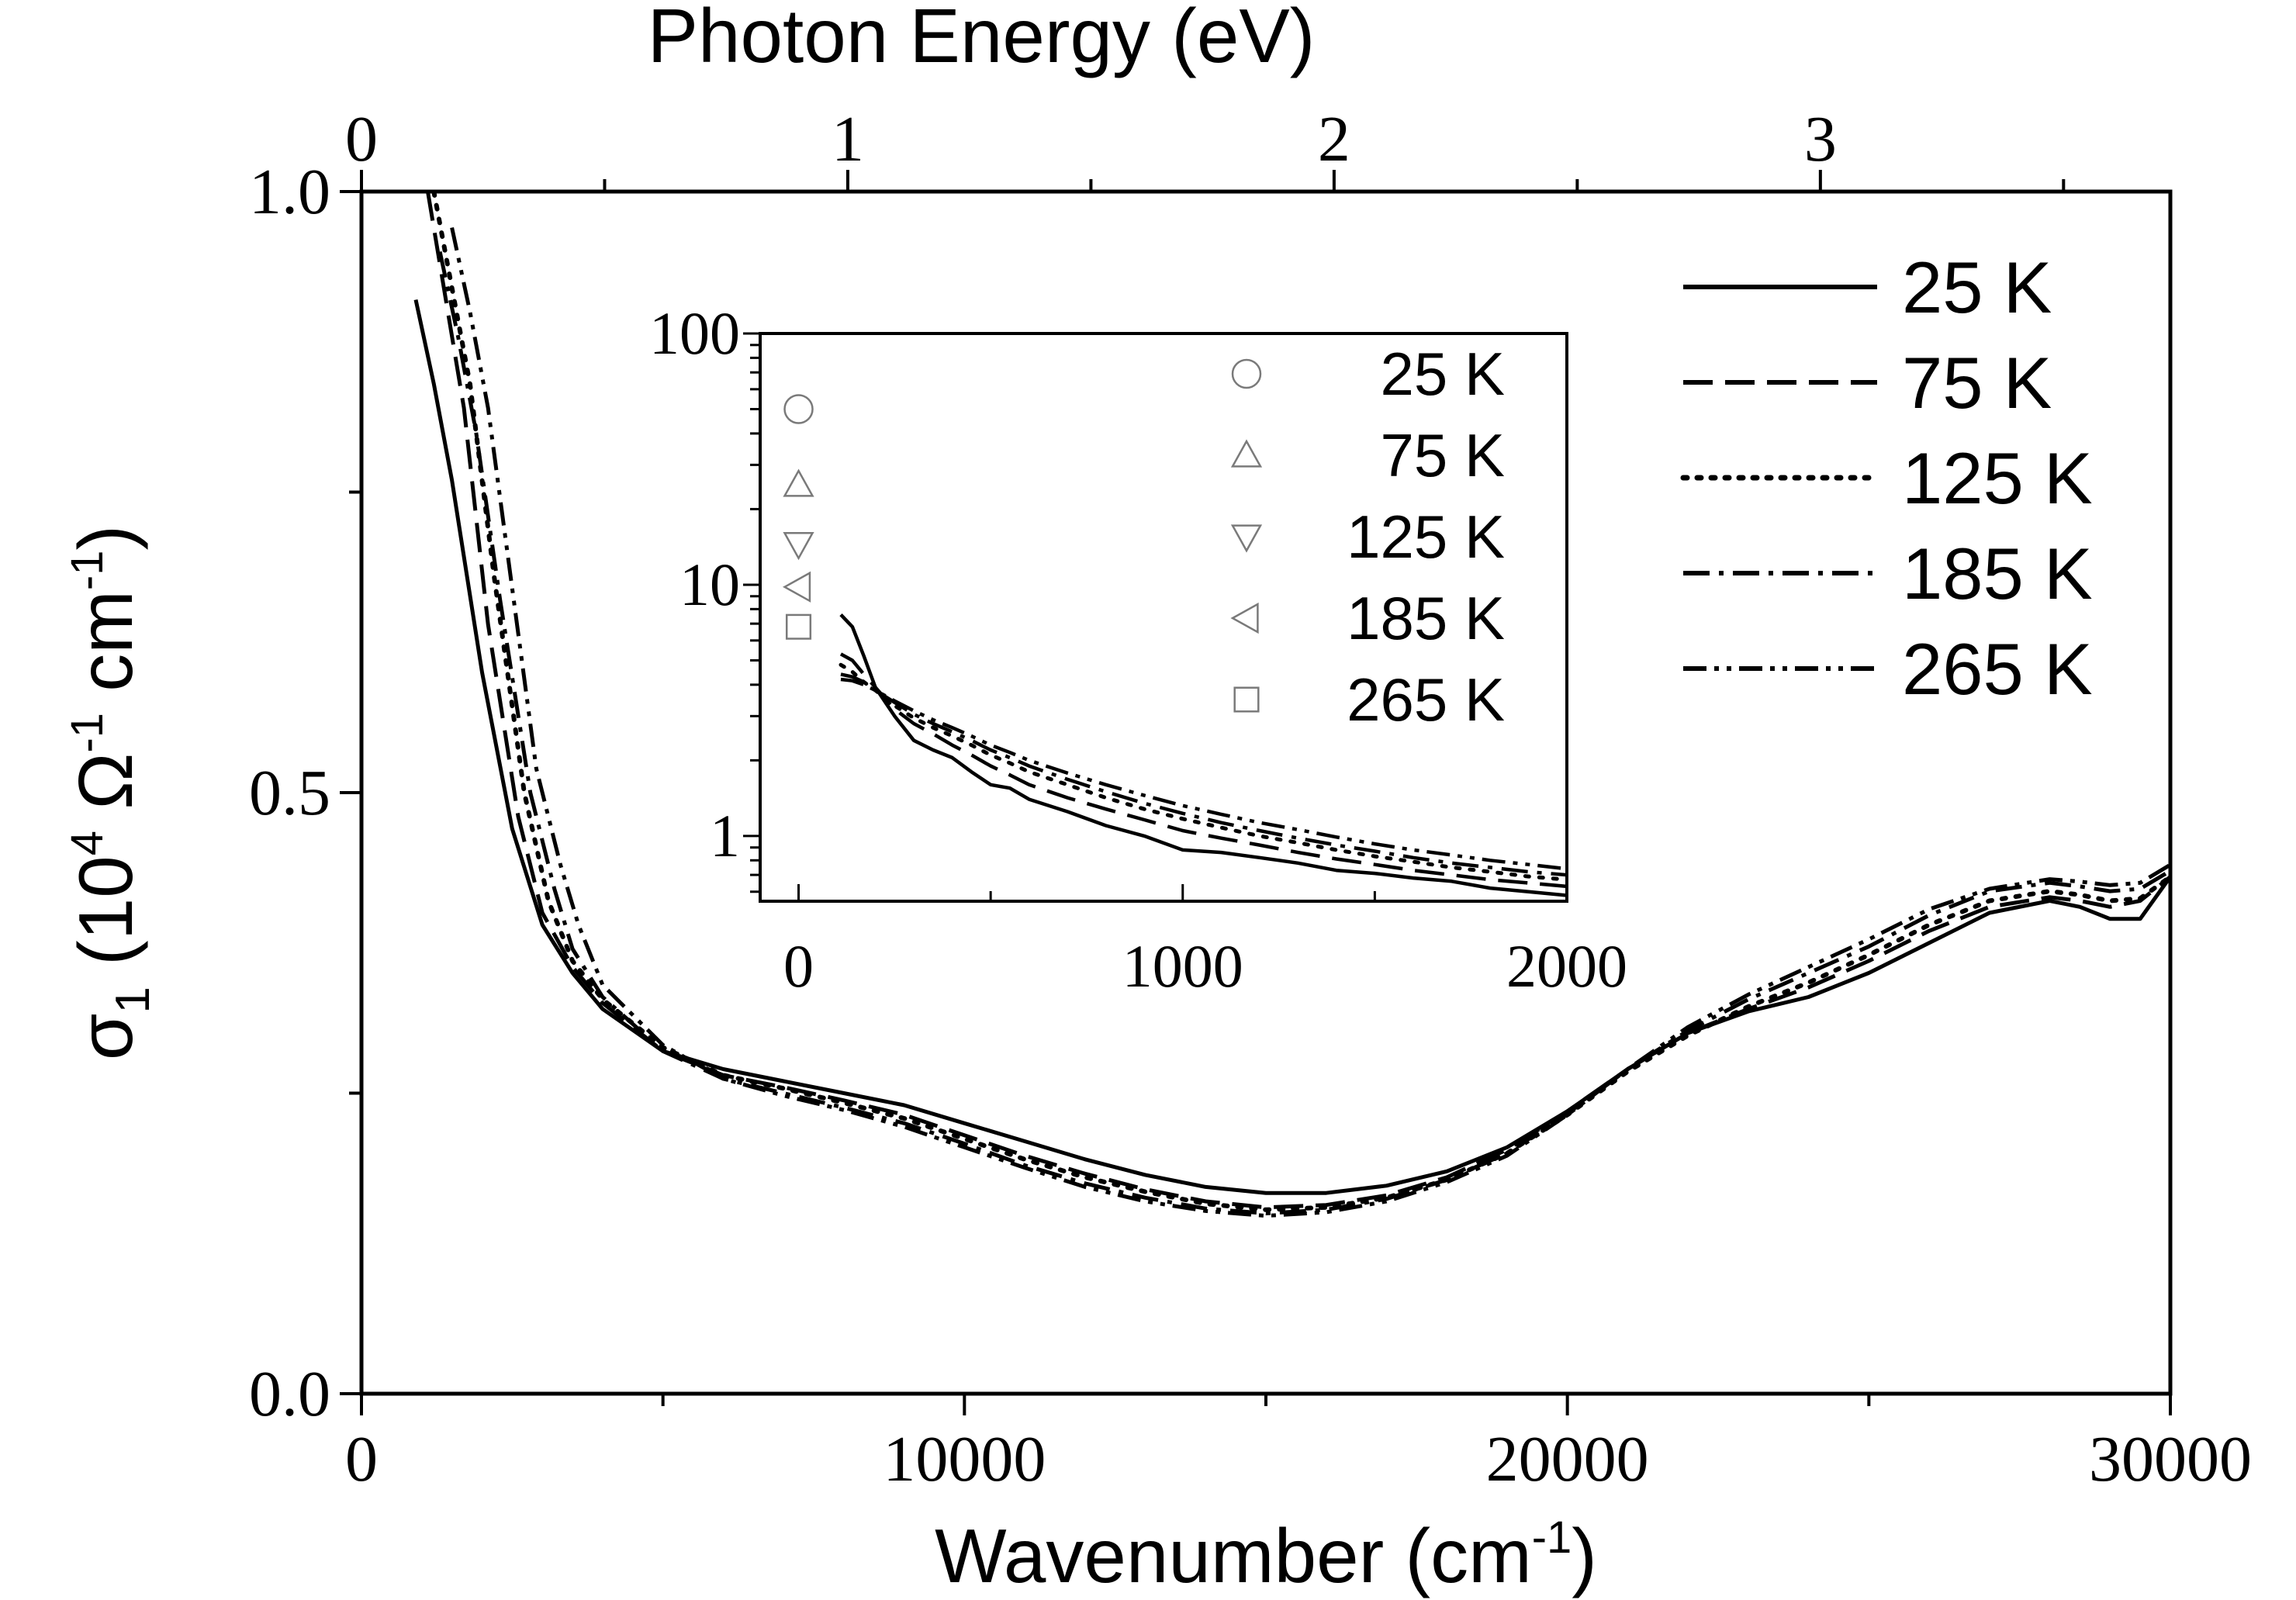 This screenshot has height=1600, width=2296. Describe the element at coordinates (694, 333) in the screenshot. I see `inset-y-tick-label: 100` at that location.